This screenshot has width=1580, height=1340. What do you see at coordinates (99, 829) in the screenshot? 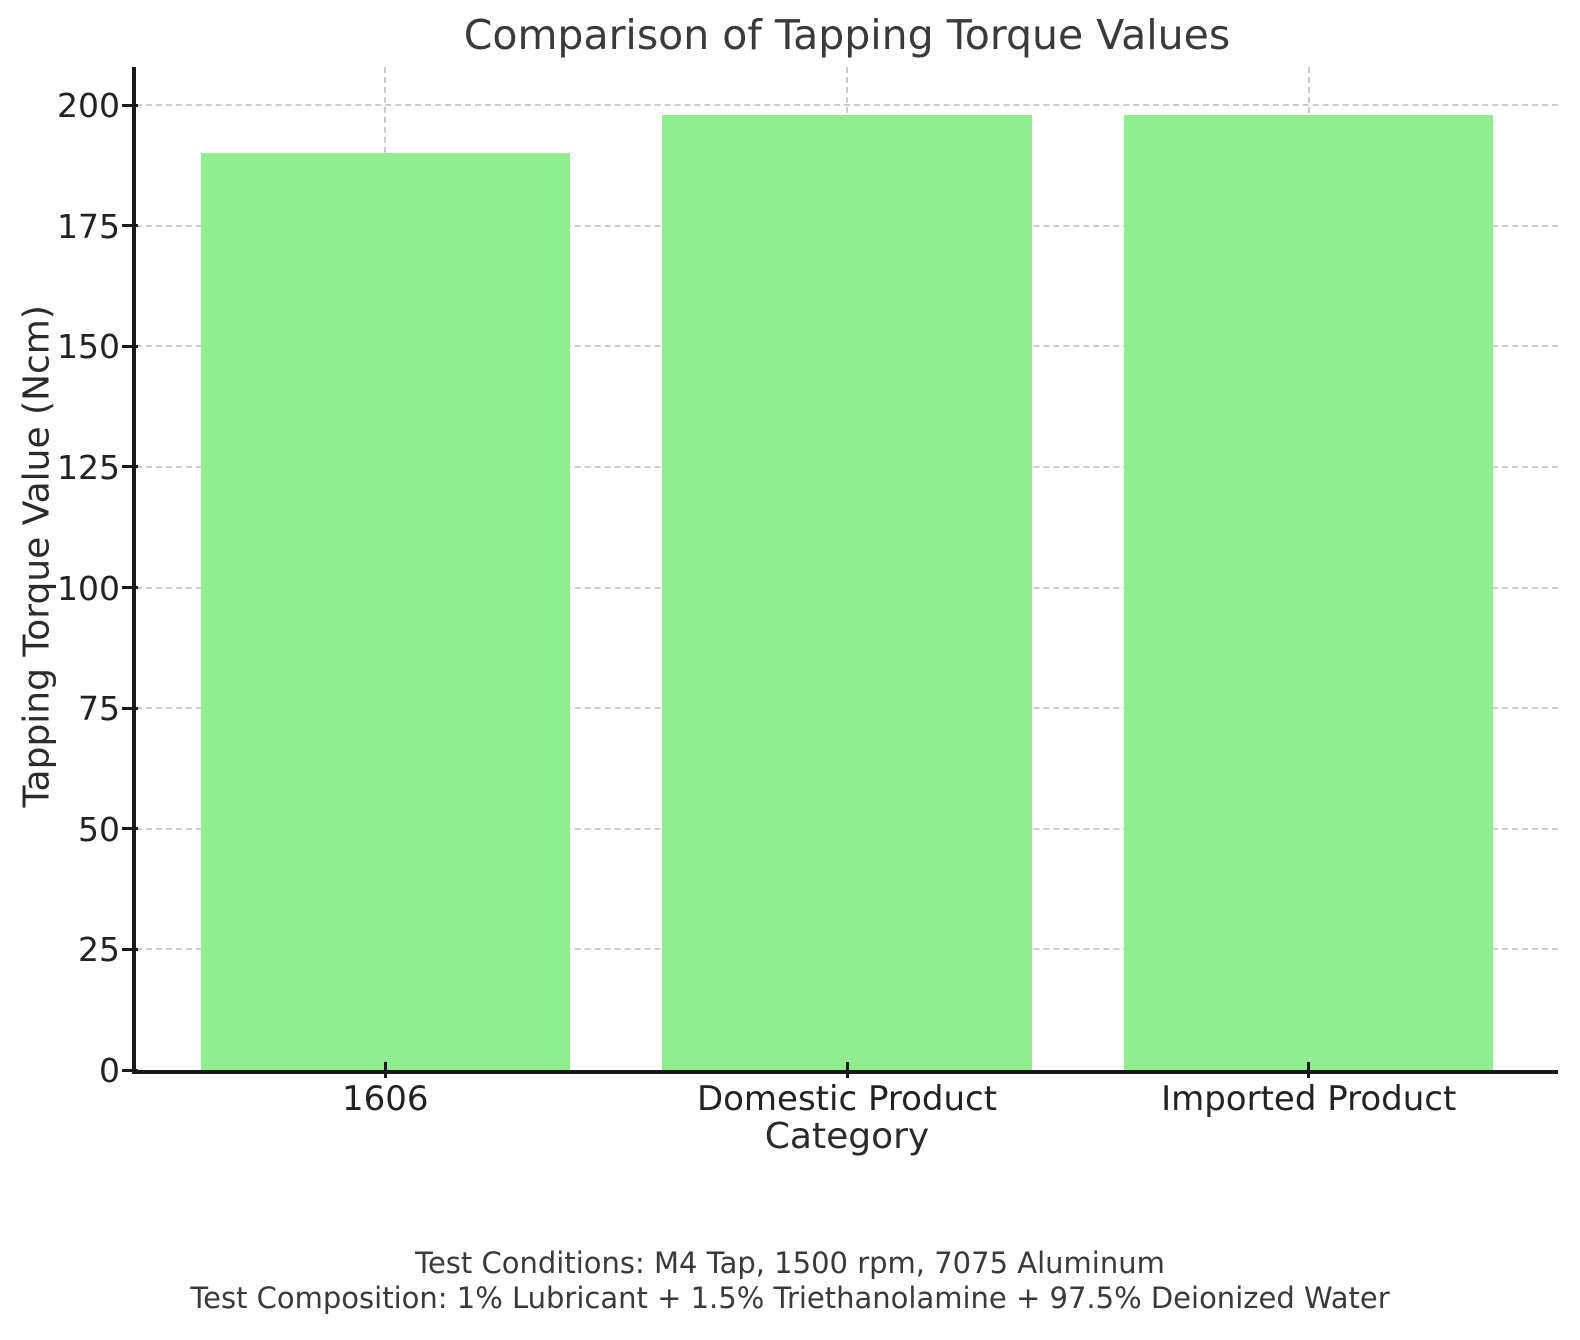
I see `y-tick-label: 50` at bounding box center [99, 829].